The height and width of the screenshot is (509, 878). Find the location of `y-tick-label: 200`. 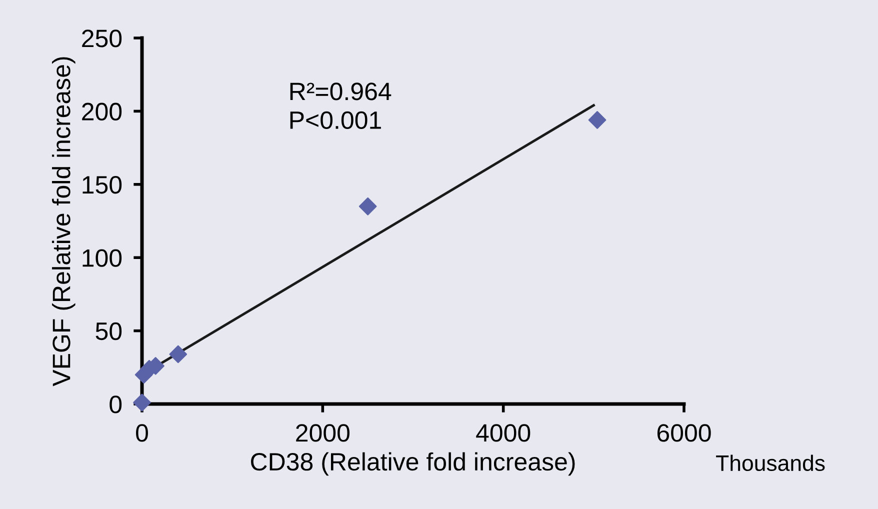

y-tick-label: 200 is located at coordinates (102, 111).